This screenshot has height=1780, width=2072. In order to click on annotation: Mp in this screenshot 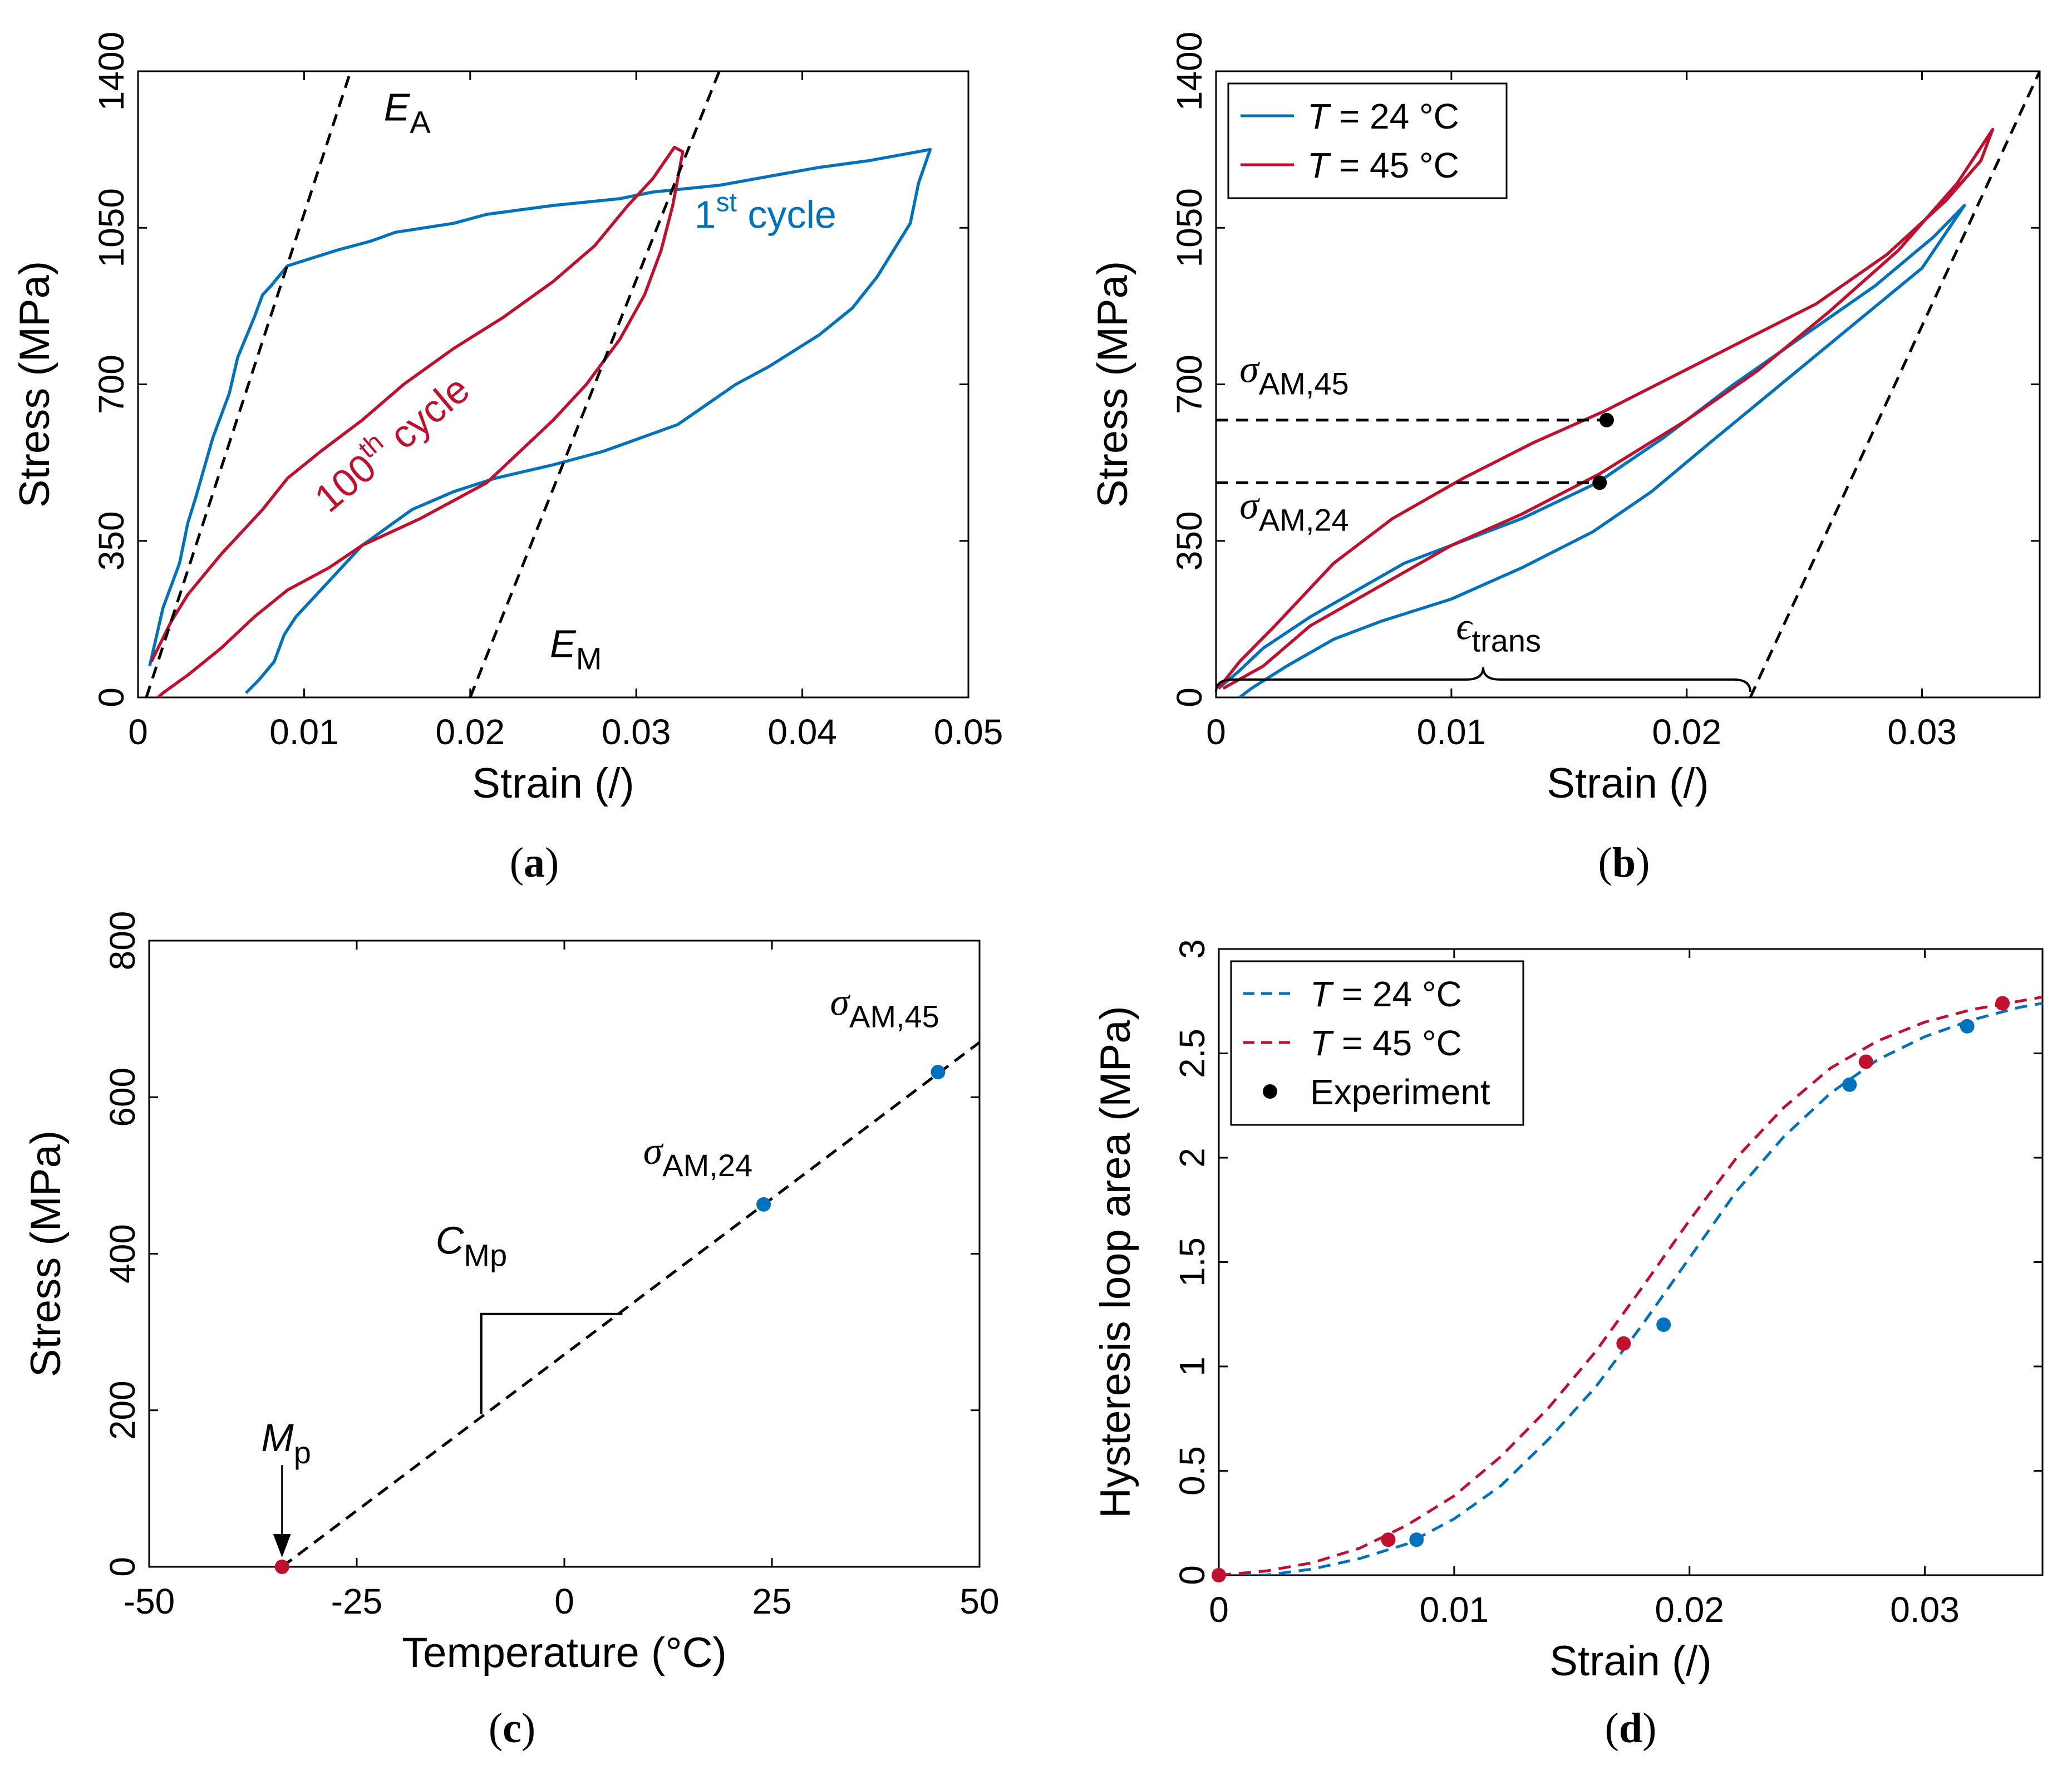, I will do `click(286, 1443)`.